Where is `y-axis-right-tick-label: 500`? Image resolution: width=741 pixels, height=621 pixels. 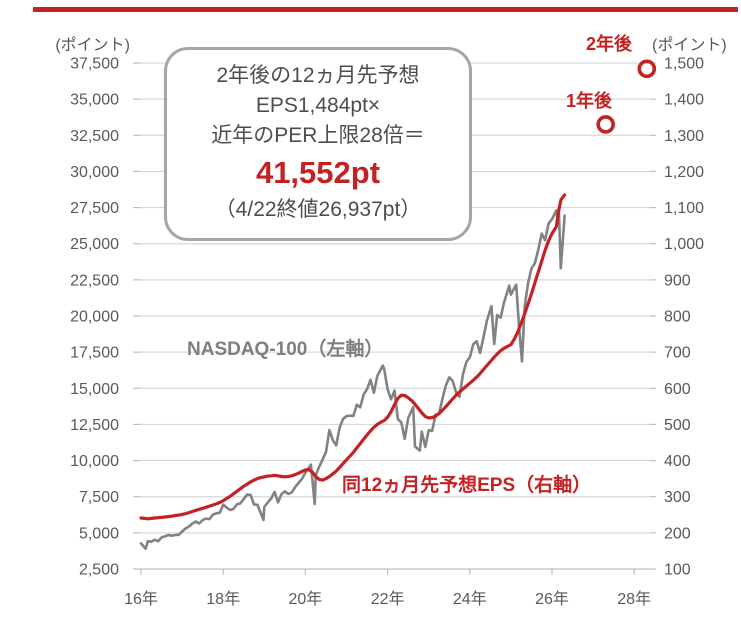 y-axis-right-tick-label: 500 is located at coordinates (677, 425).